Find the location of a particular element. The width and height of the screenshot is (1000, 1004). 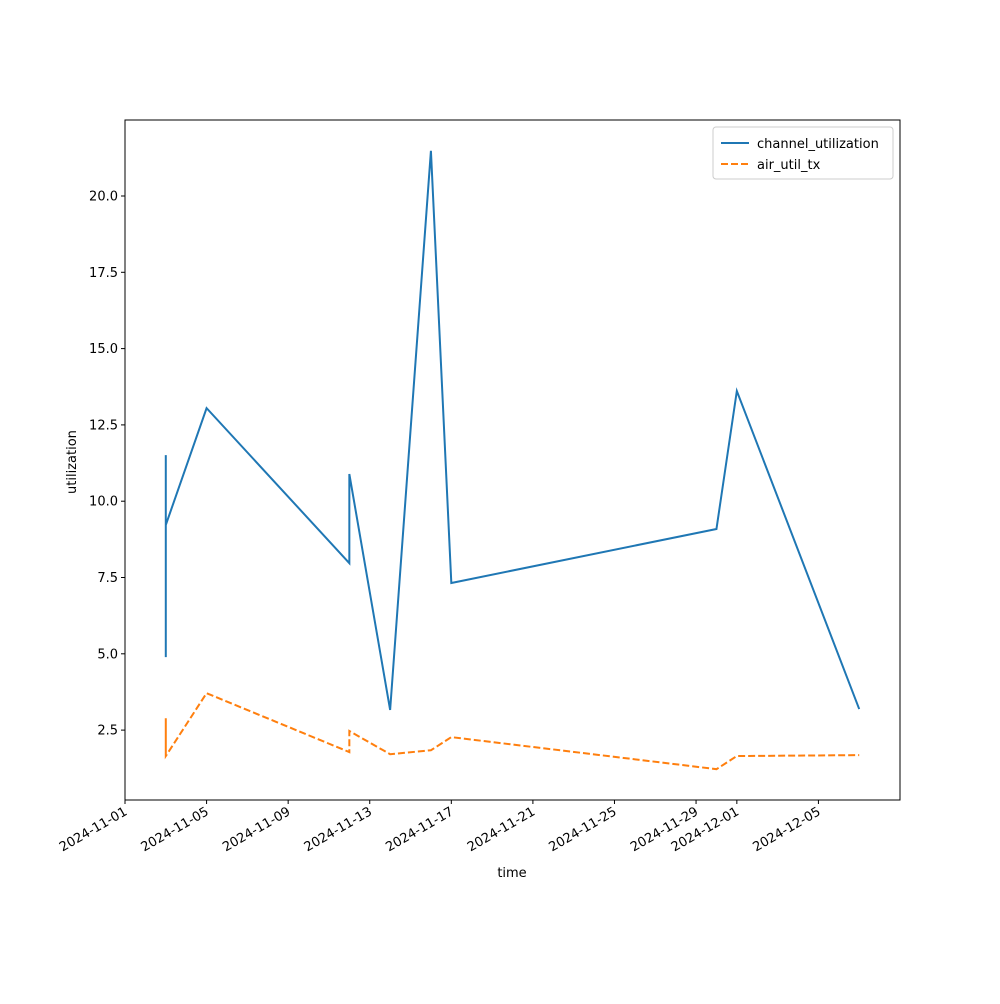

y-tick-label: 10.0 is located at coordinates (103, 502).